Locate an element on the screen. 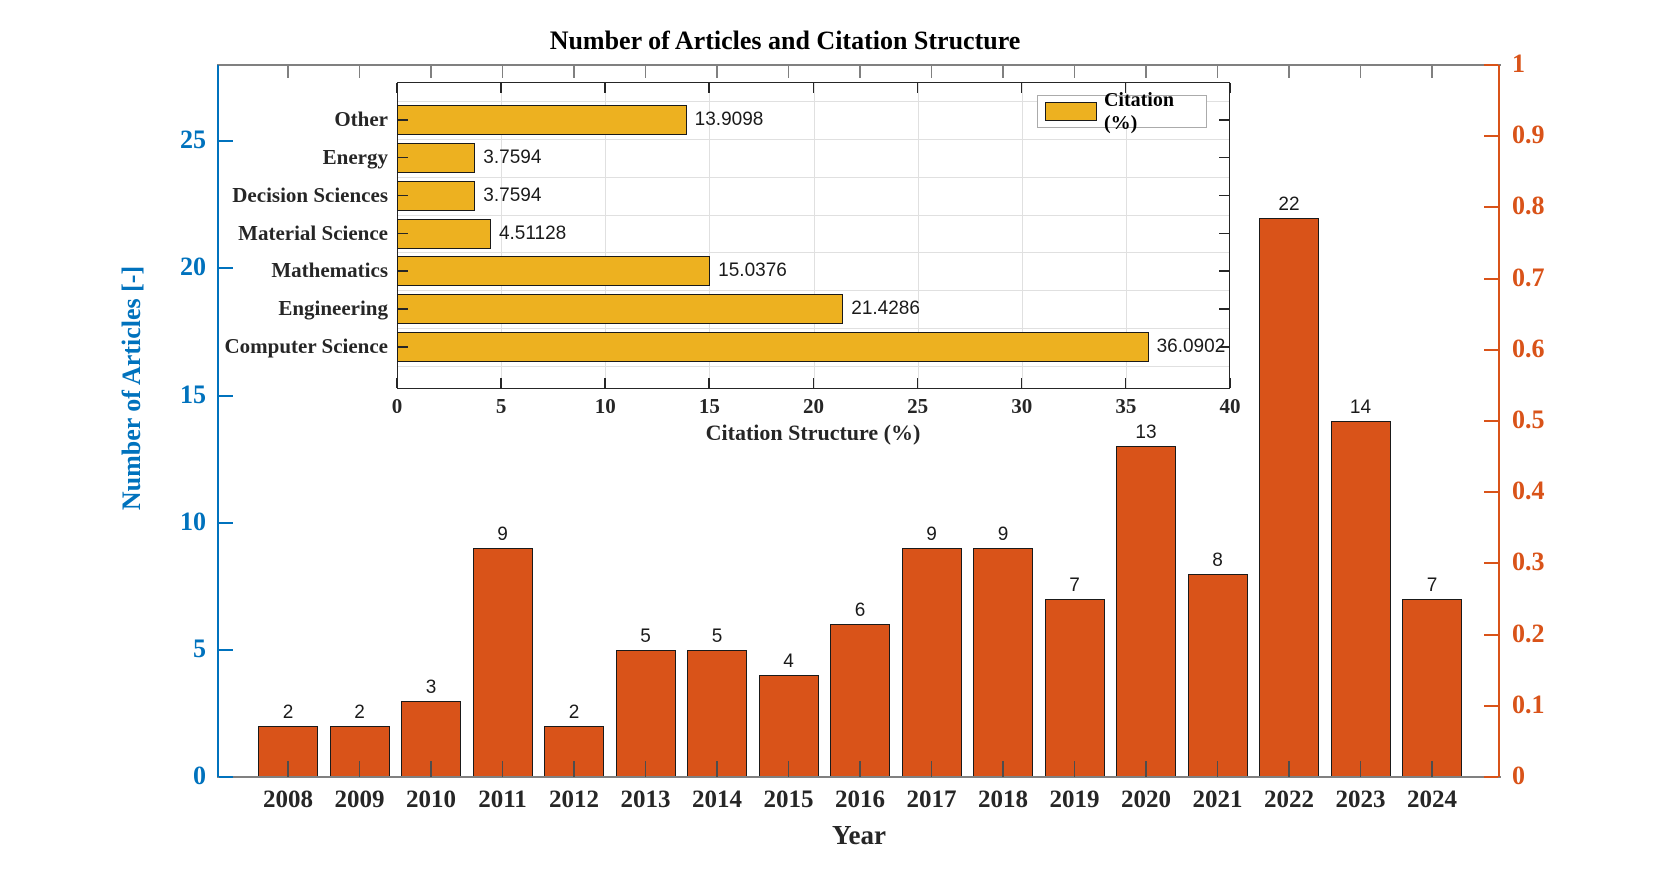  bar-2023 is located at coordinates (1360, 599).